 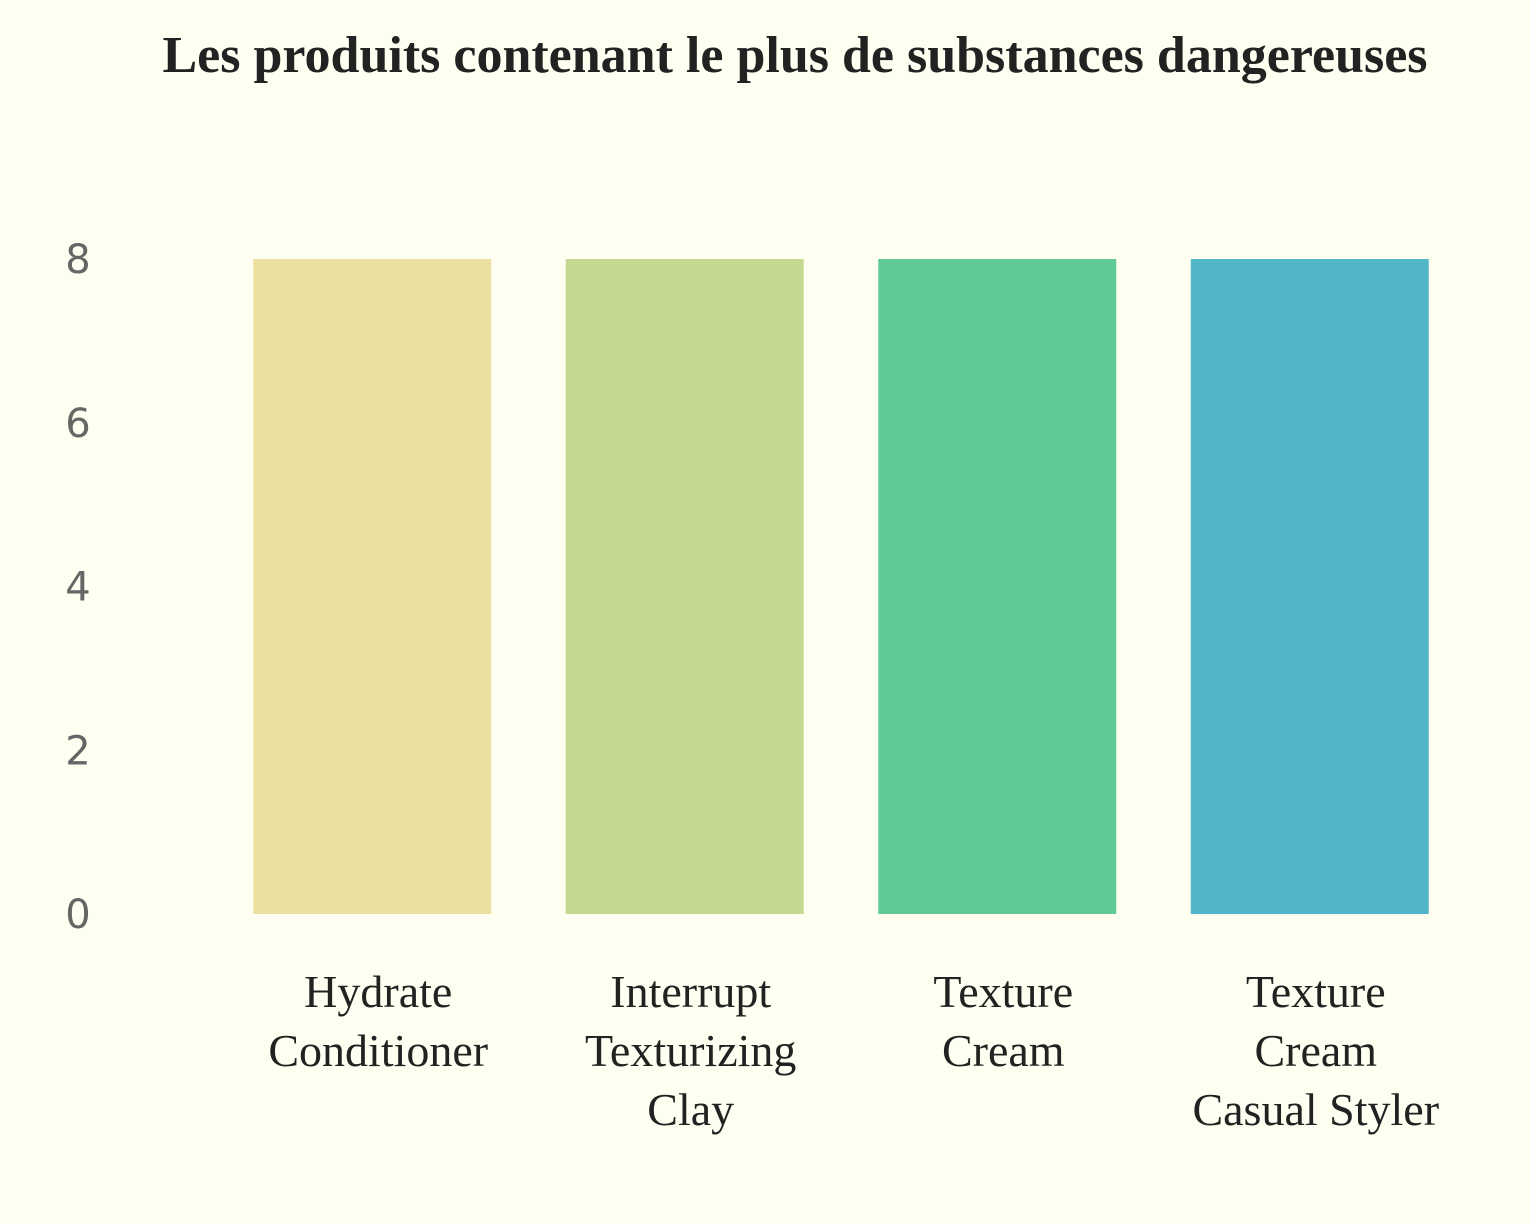 I want to click on x-tick-label: Casual Styler, so click(x=1315, y=1109).